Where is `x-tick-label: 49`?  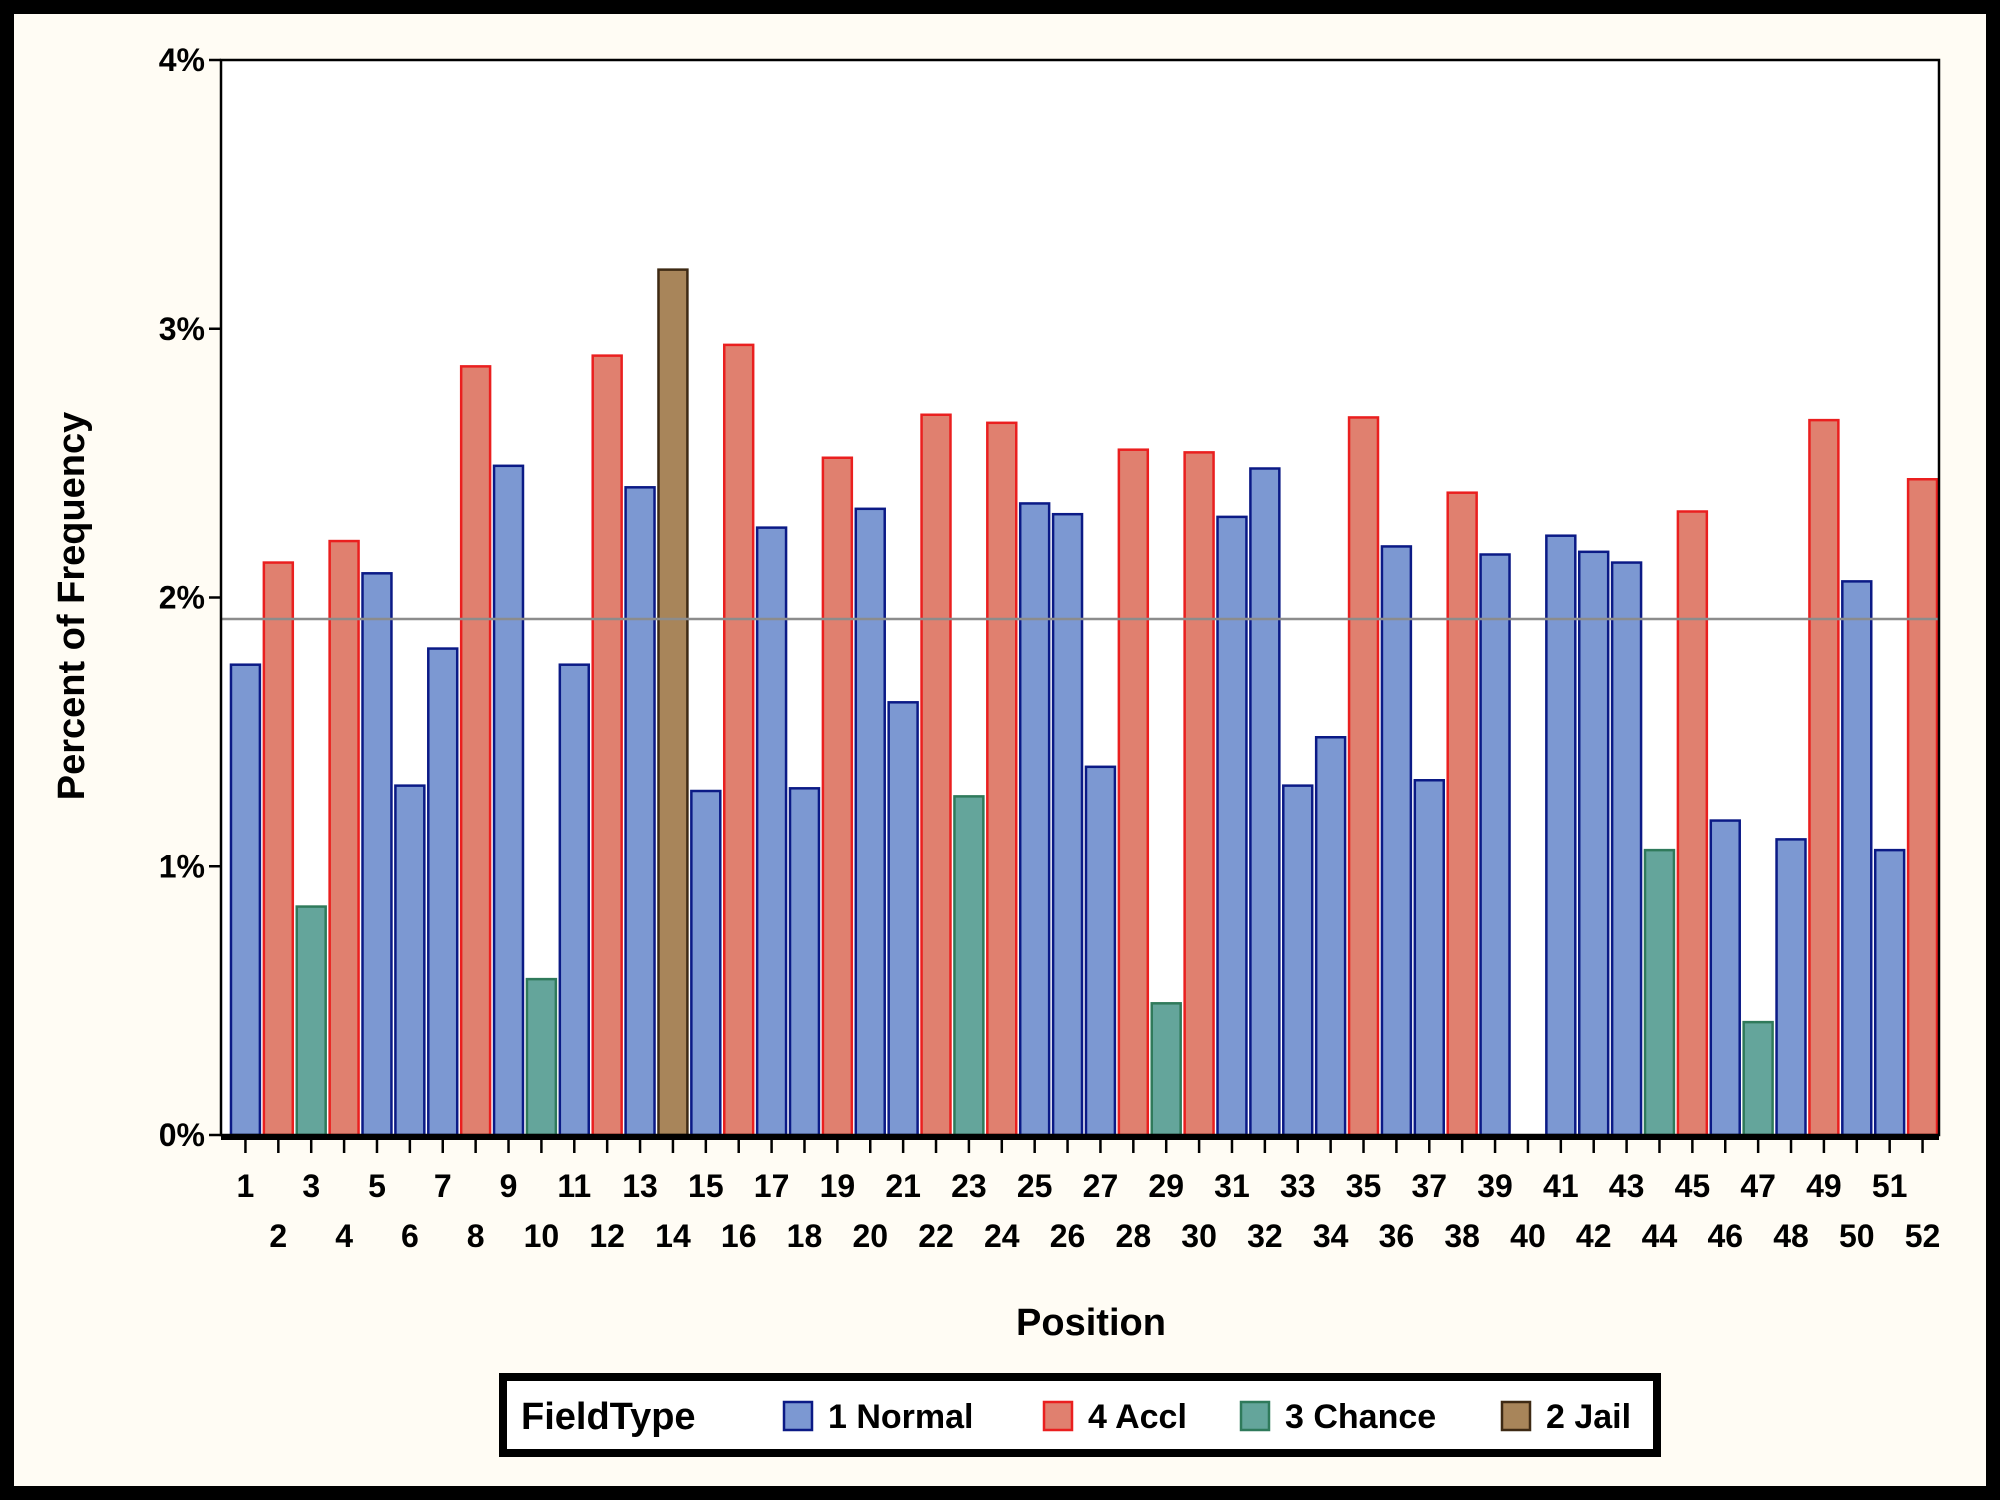
x-tick-label: 49 is located at coordinates (1824, 1186).